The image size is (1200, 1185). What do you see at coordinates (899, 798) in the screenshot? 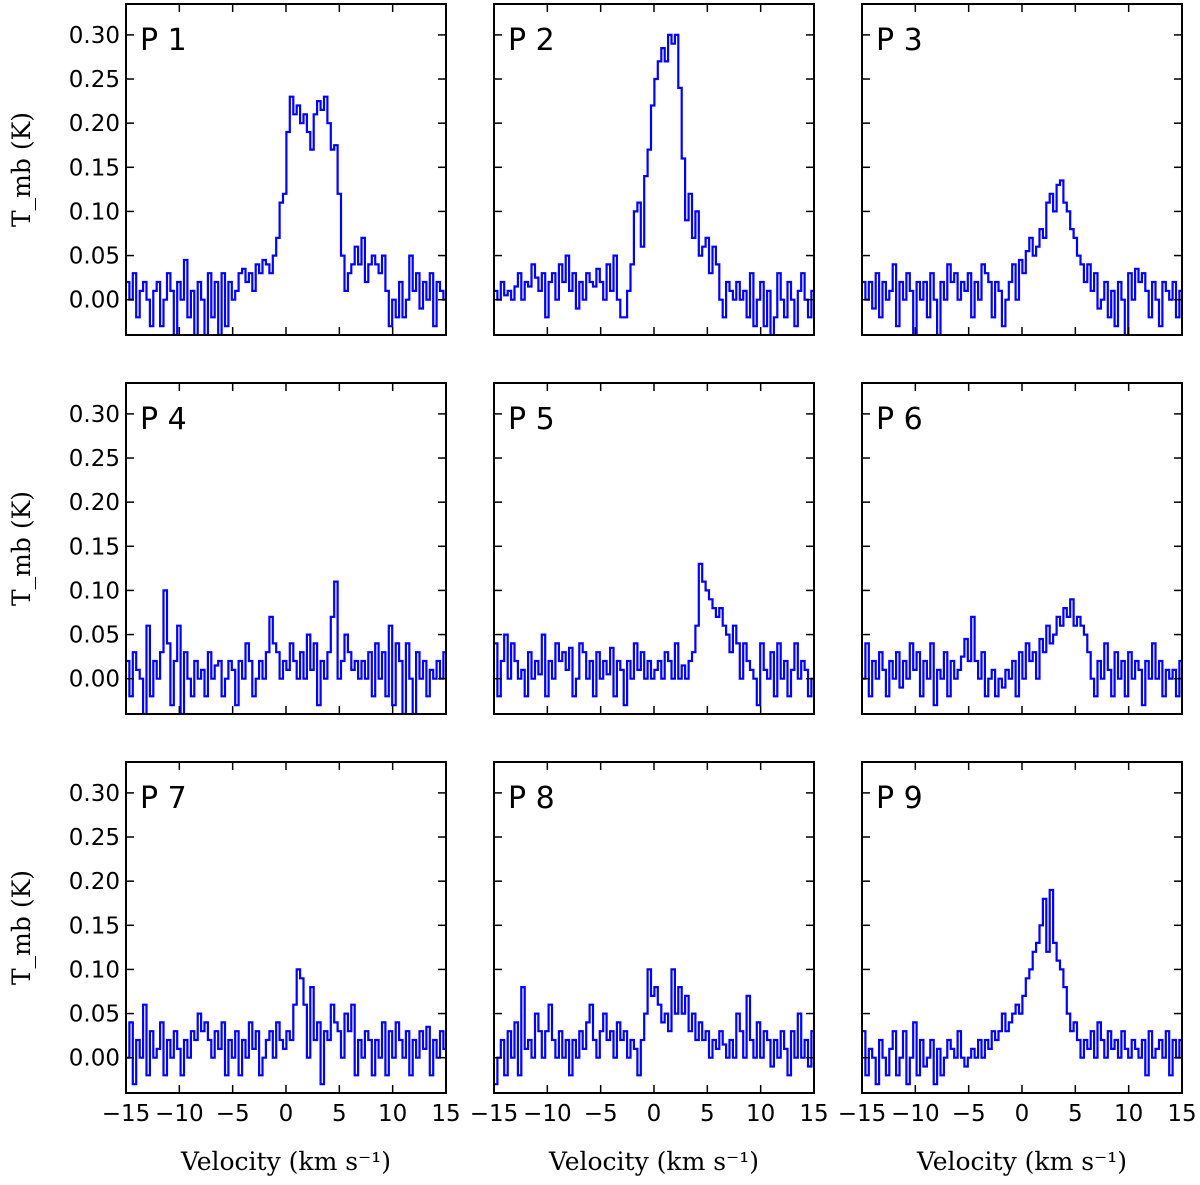
I see `panel-label: P 9` at bounding box center [899, 798].